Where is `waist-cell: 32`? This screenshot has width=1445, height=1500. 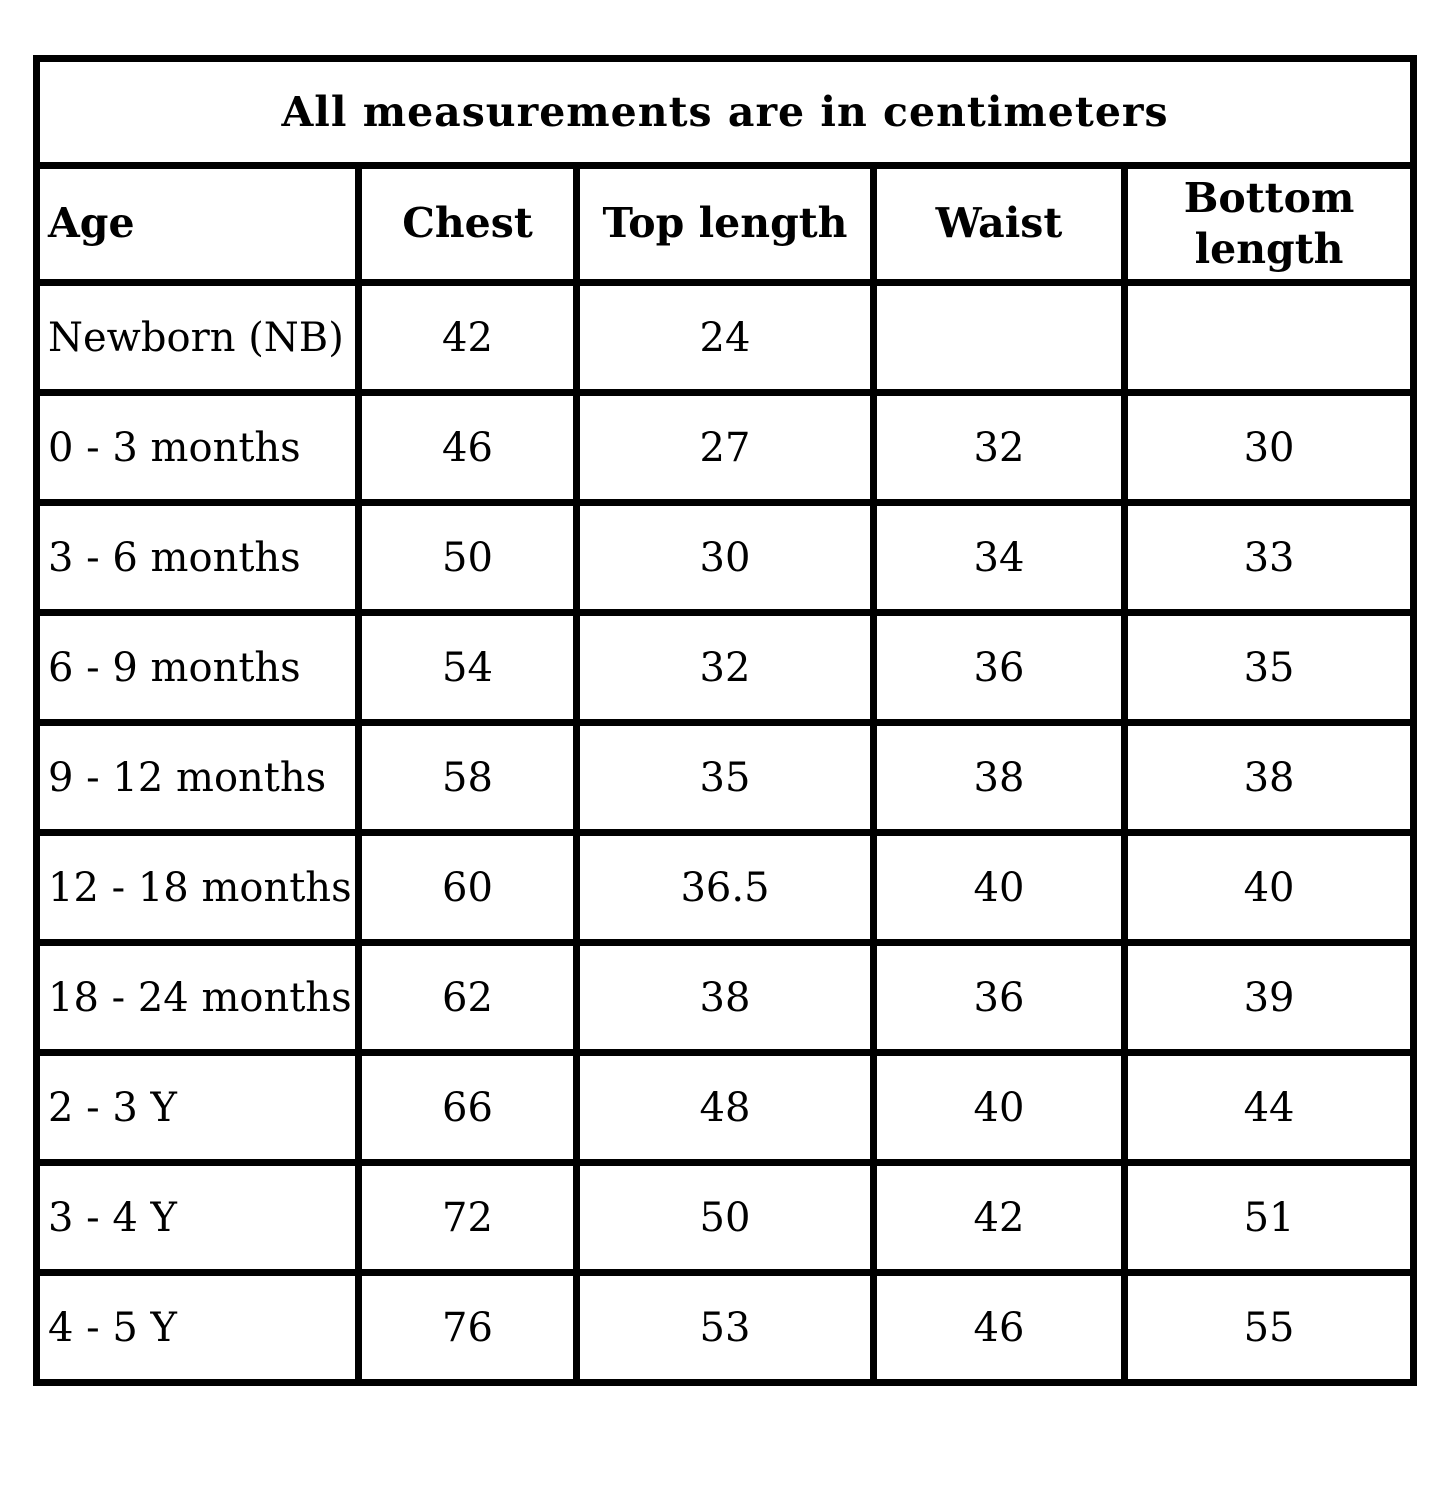 waist-cell: 32 is located at coordinates (999, 447).